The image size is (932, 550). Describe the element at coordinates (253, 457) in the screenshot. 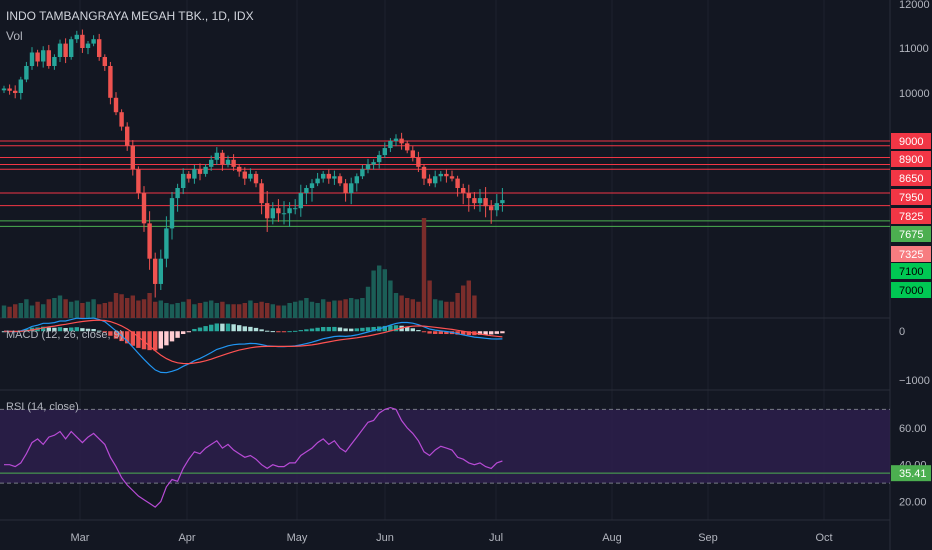

I see `rsi-line` at that location.